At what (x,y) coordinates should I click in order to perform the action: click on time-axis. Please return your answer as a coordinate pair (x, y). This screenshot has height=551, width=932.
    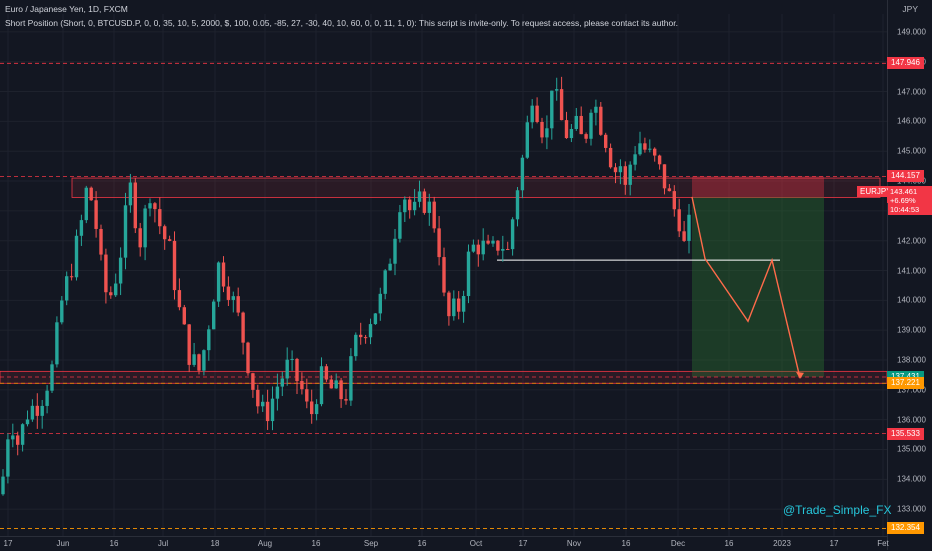
    Looking at the image, I should click on (443, 543).